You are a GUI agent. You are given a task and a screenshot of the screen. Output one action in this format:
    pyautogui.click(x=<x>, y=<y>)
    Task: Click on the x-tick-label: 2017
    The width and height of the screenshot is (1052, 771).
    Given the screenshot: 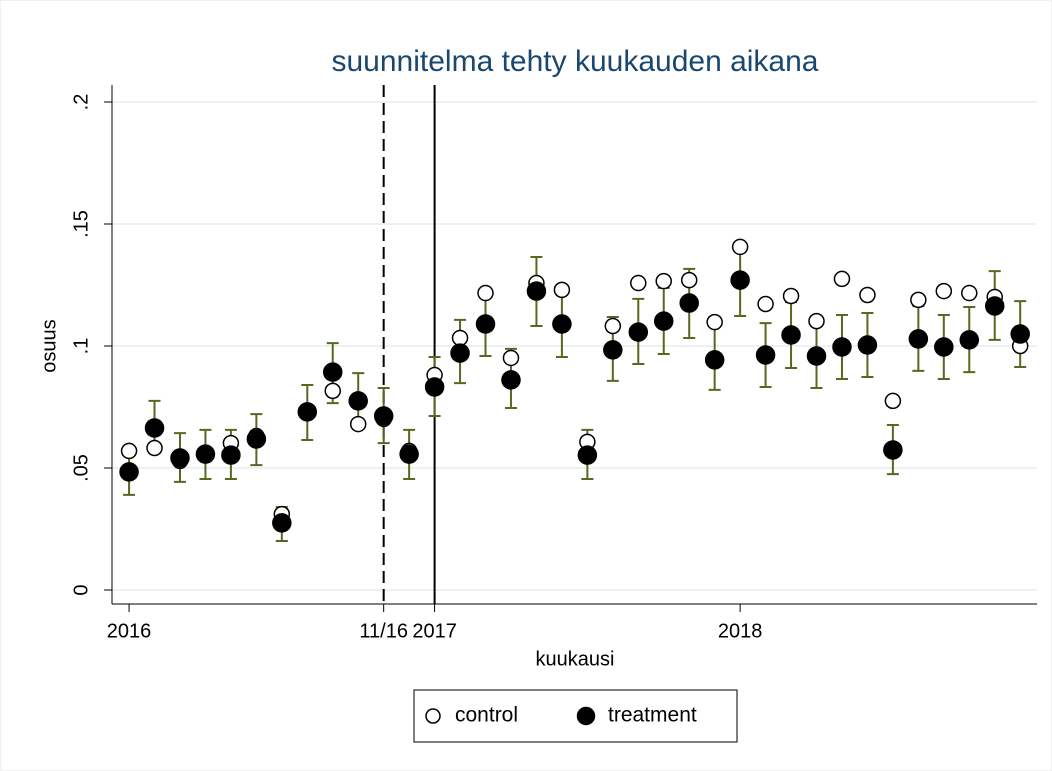 What is the action you would take?
    pyautogui.click(x=434, y=631)
    